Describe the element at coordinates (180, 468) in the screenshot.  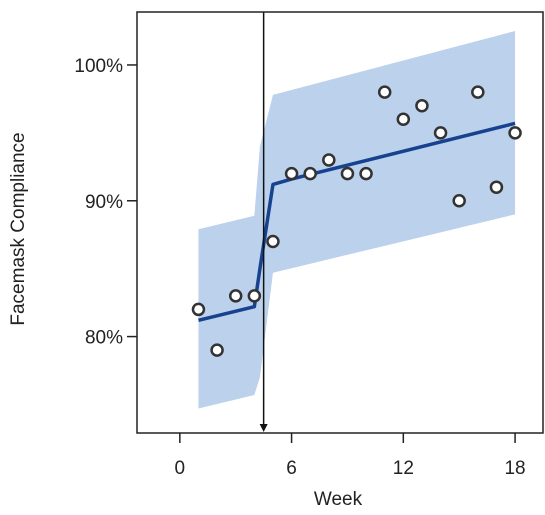
I see `x-tick-label: 0` at that location.